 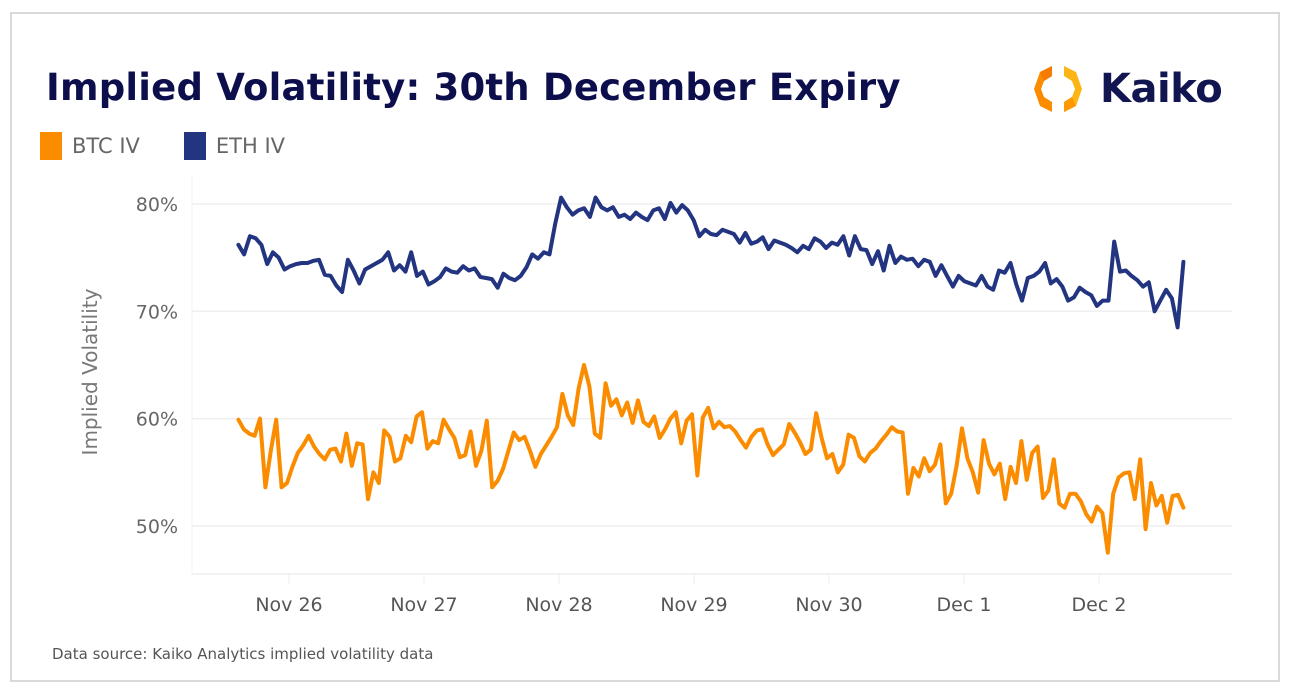 I want to click on legend-item-eth: ETH IV, so click(x=234, y=146).